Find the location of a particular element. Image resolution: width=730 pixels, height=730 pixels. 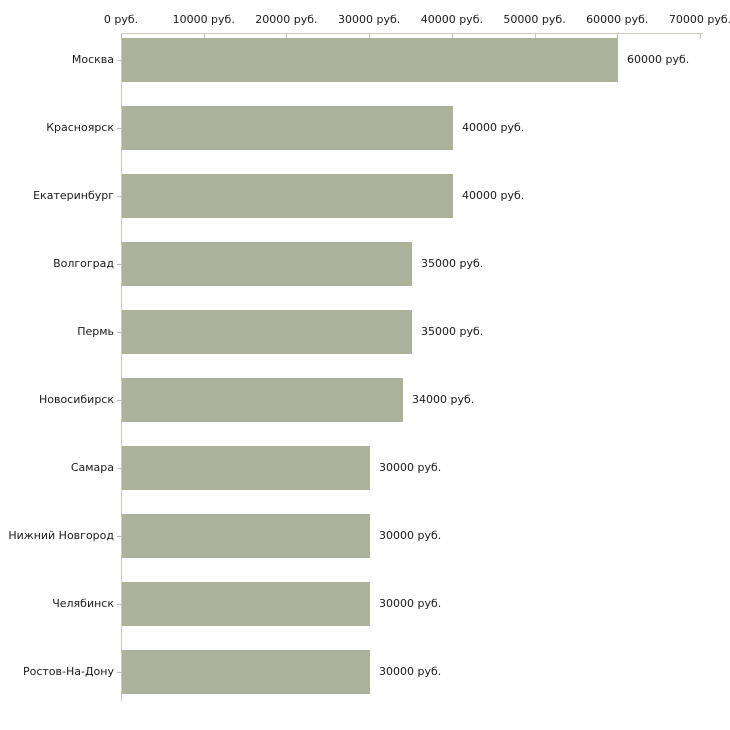

category-label: Челябинск is located at coordinates (83, 603).